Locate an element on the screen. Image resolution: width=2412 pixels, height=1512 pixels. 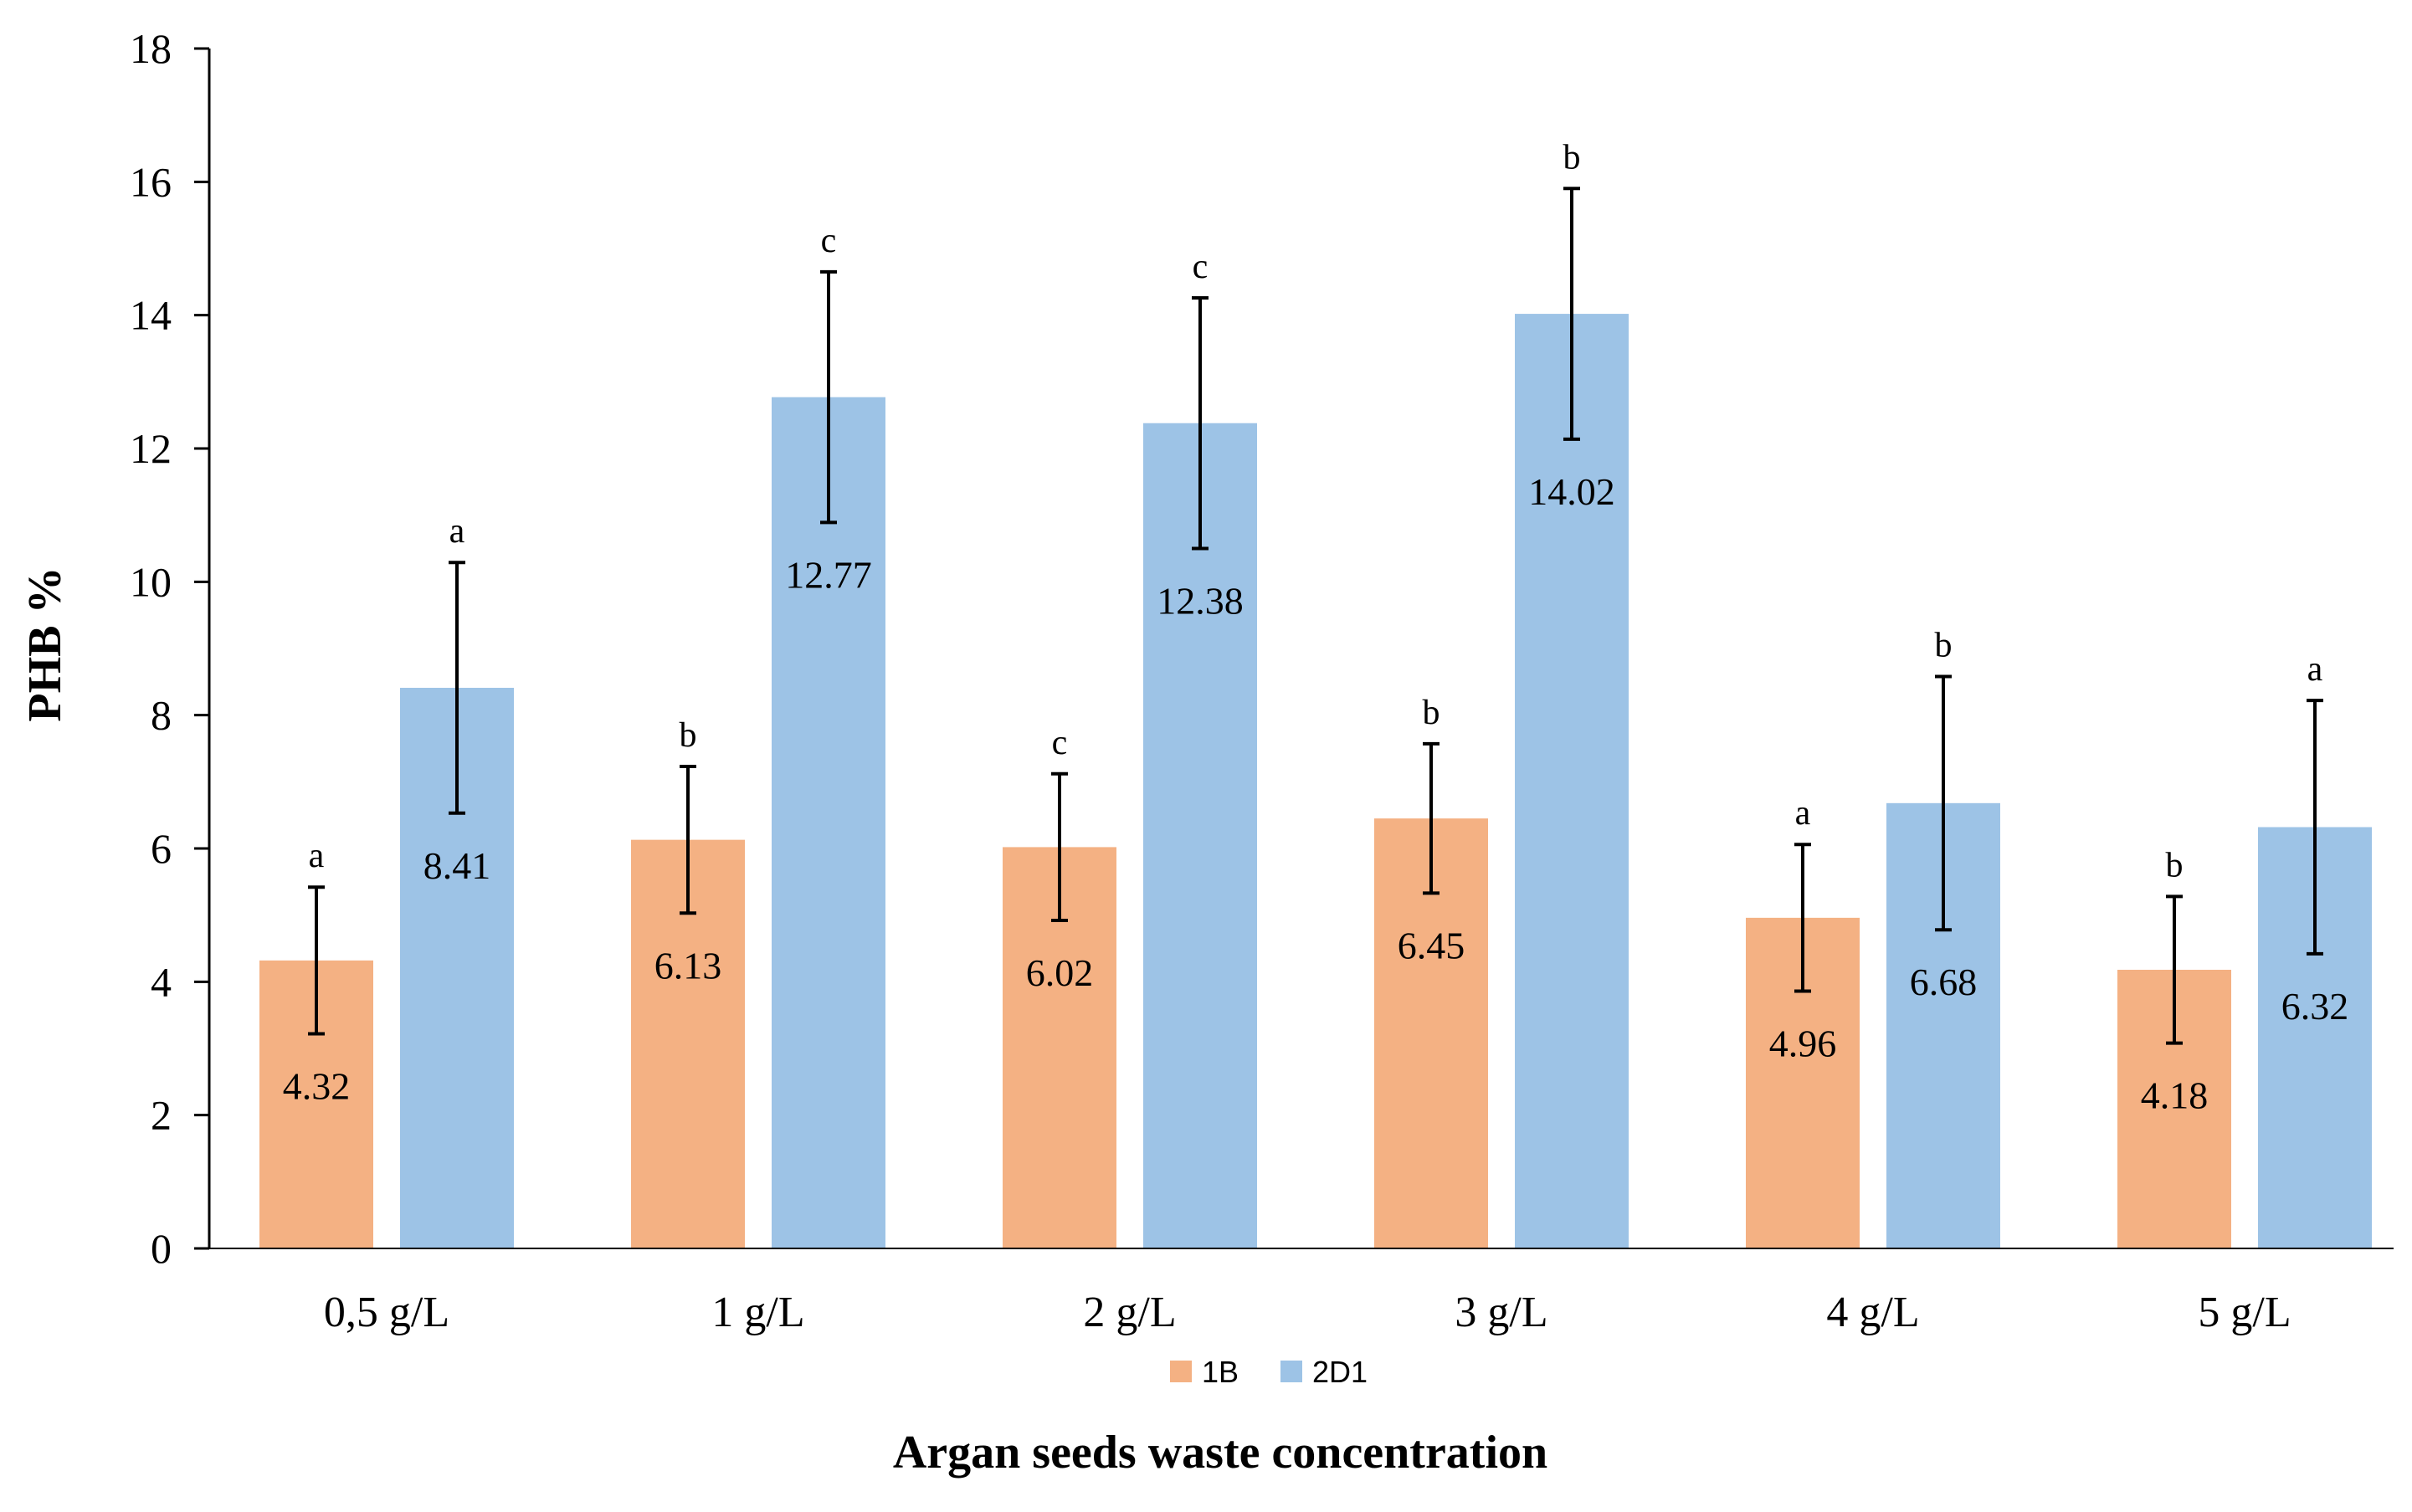
data-label: 6.68 is located at coordinates (1944, 982).